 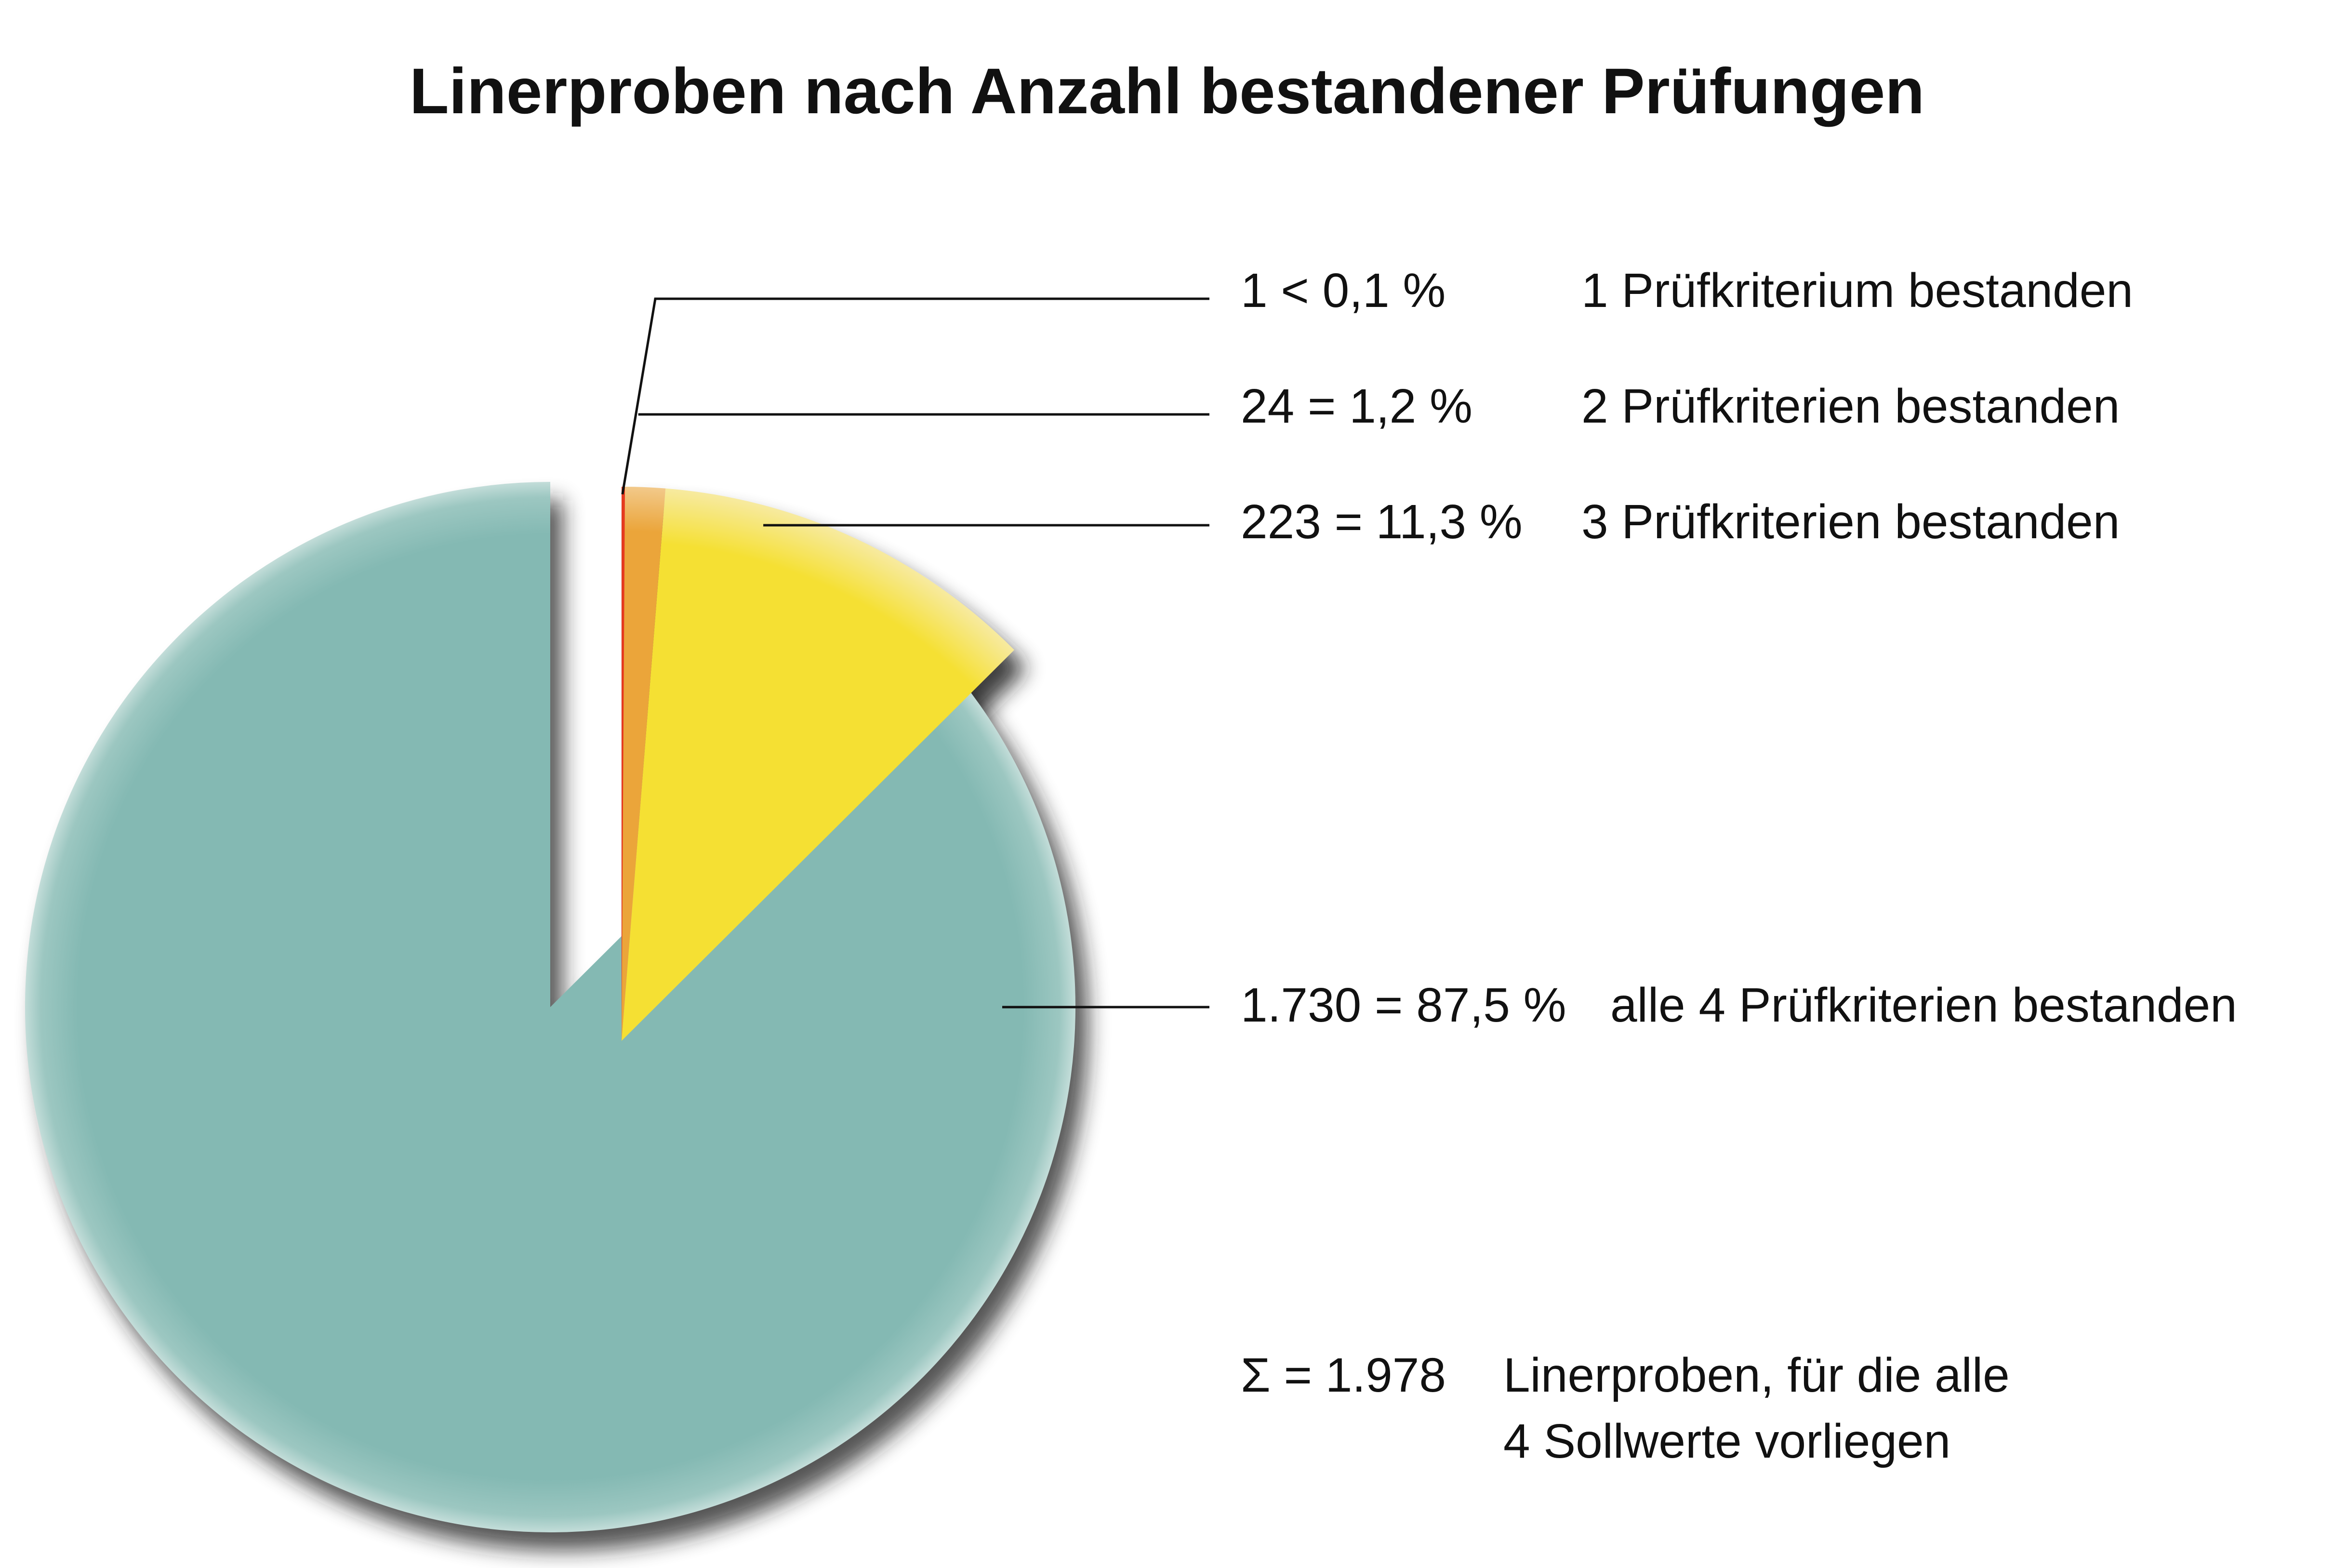 What do you see at coordinates (1343, 291) in the screenshot?
I see `slice-1-value-label: 1 < 0,1 %` at bounding box center [1343, 291].